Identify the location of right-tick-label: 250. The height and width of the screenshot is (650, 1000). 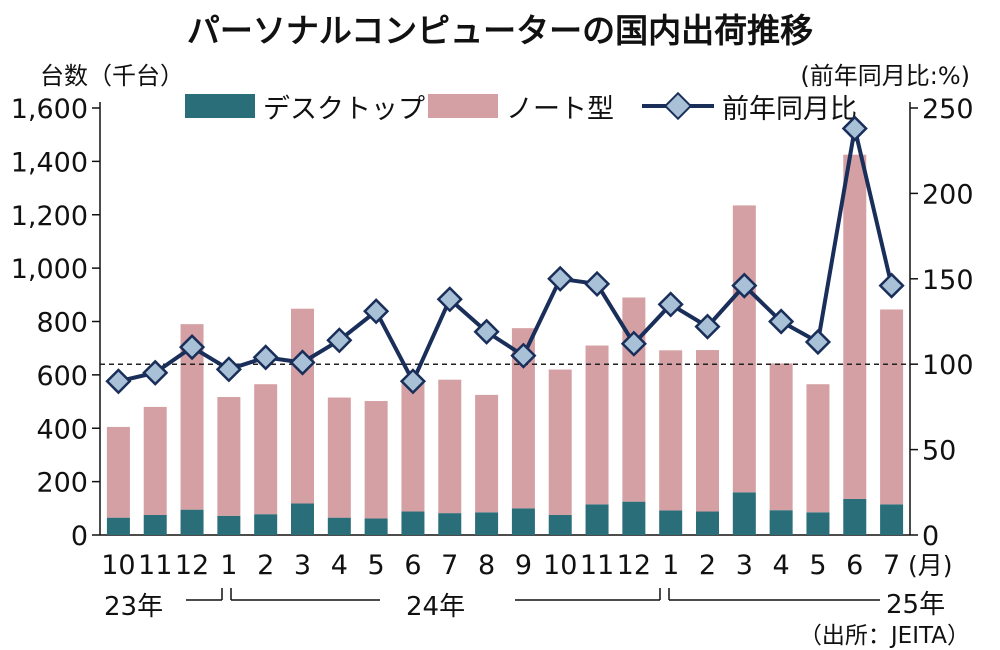
(948, 109).